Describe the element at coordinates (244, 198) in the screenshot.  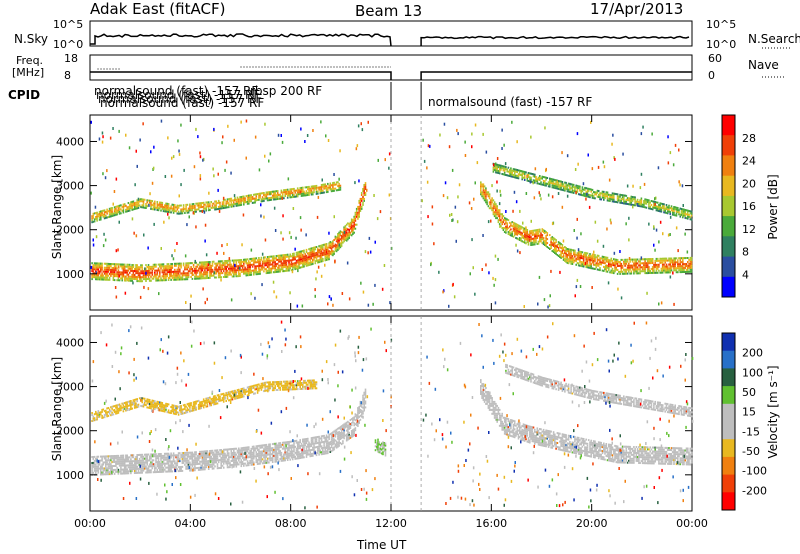
I see `echo-cell-0-1954` at that location.